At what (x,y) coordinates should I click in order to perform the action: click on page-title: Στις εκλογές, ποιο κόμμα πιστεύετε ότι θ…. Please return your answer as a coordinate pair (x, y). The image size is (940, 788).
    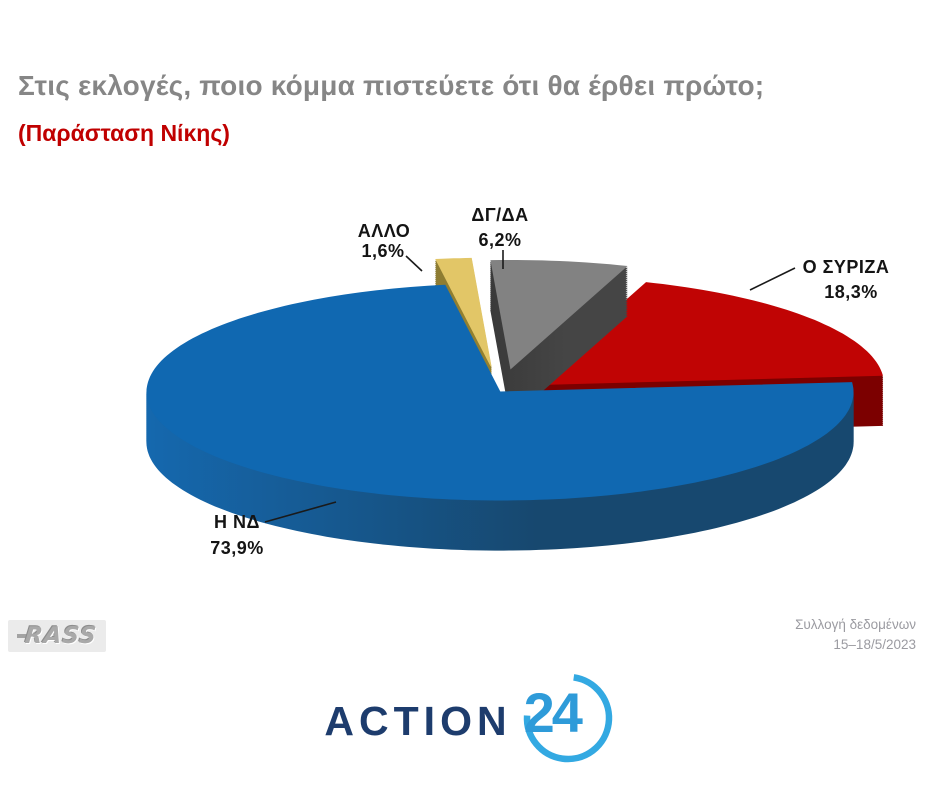
    Looking at the image, I should click on (391, 85).